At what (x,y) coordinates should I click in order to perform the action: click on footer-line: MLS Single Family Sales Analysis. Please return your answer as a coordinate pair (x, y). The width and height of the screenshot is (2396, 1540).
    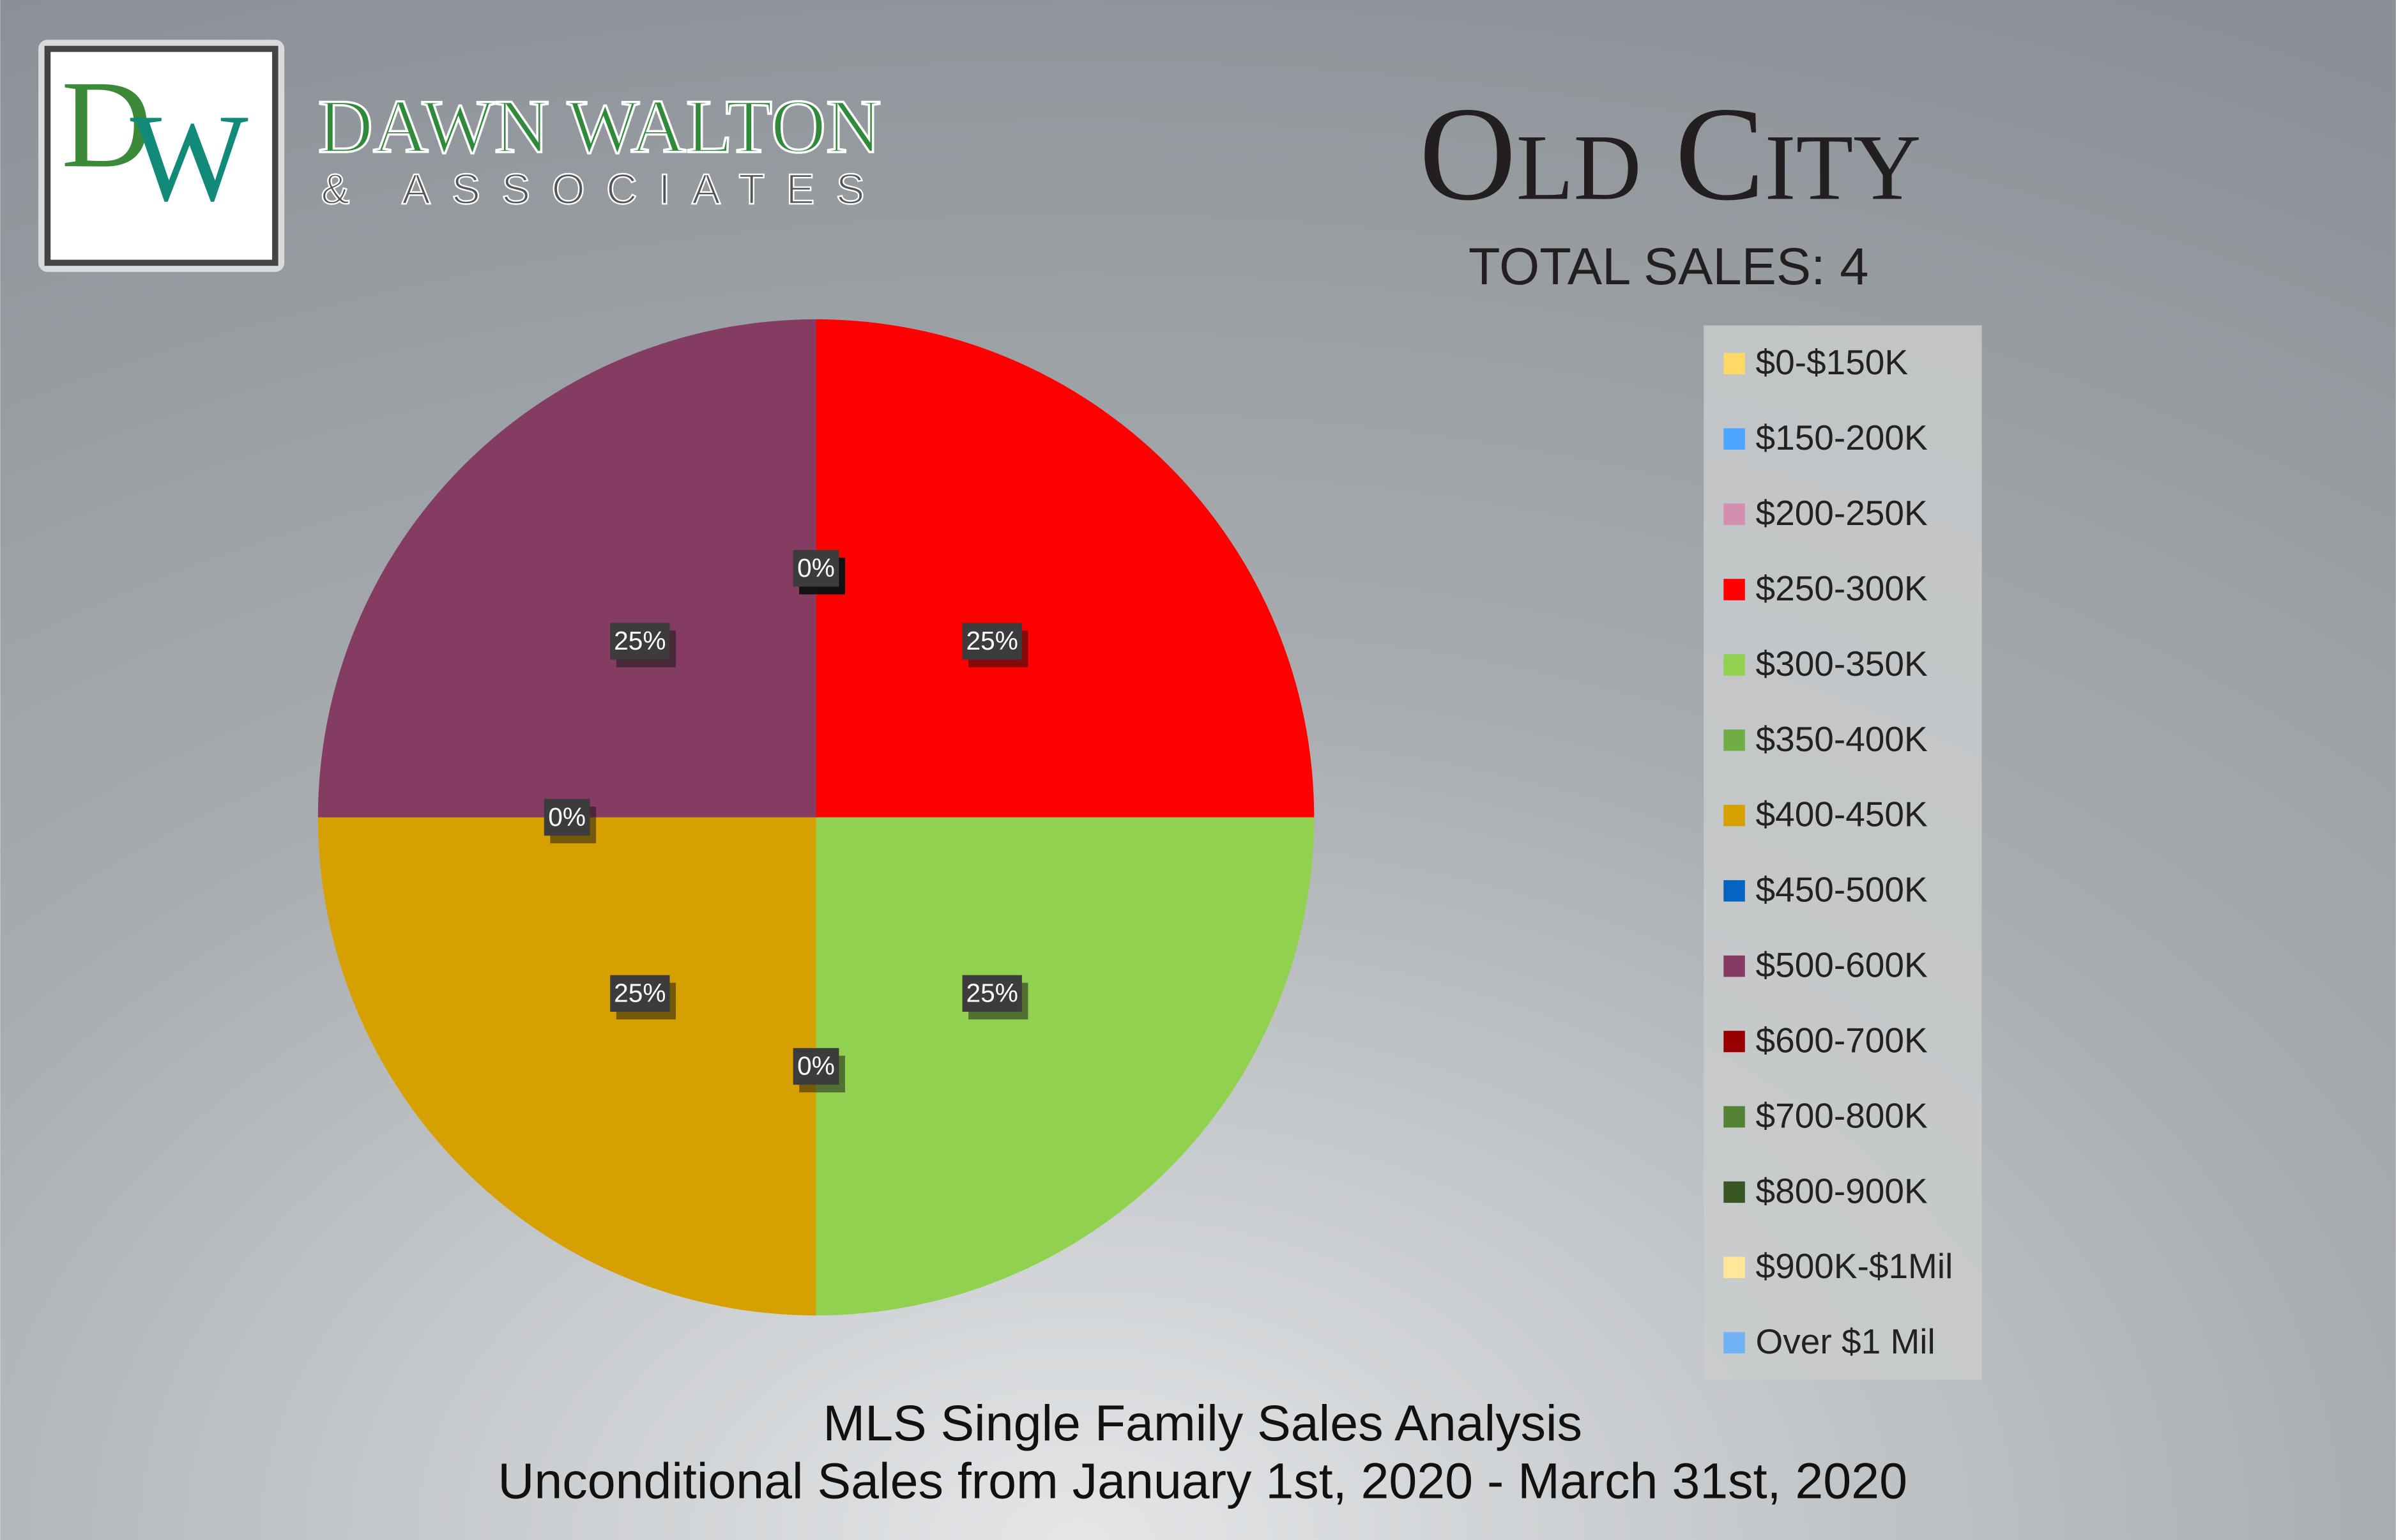
    Looking at the image, I should click on (1202, 1423).